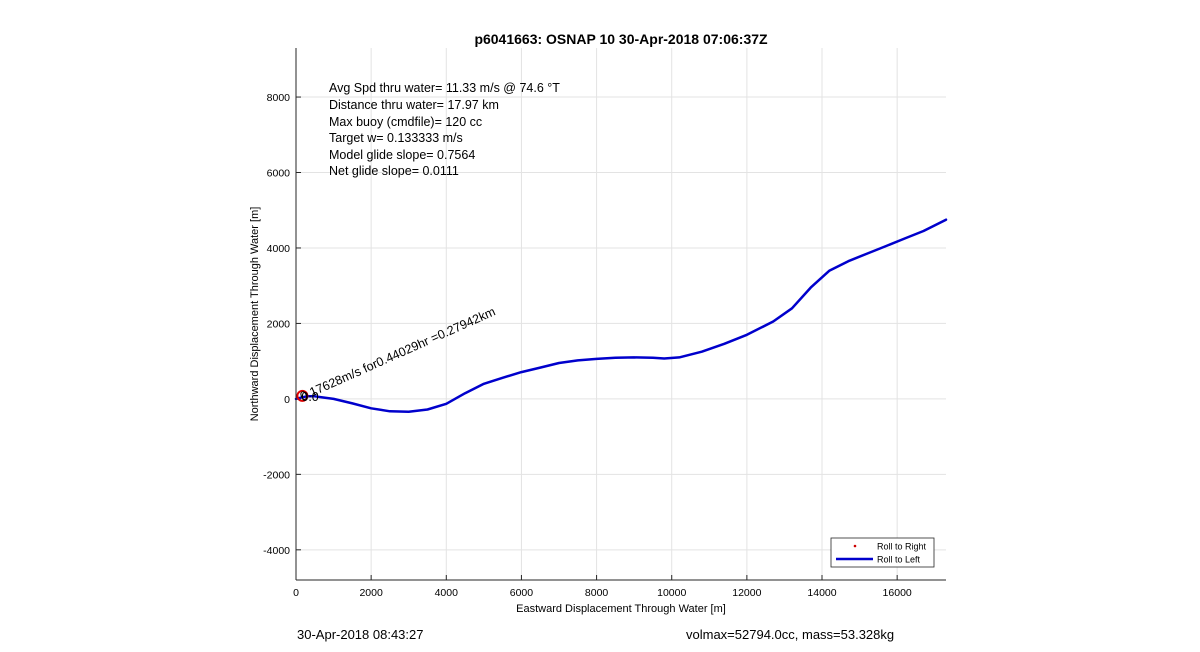 The image size is (1200, 652). I want to click on legend-roll-right-label: Roll to Right, so click(902, 547).